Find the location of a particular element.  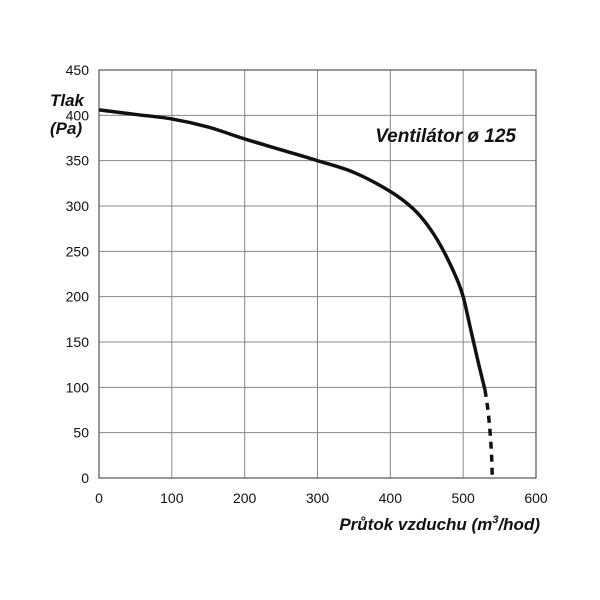

x-tick-label: 300 is located at coordinates (318, 498).